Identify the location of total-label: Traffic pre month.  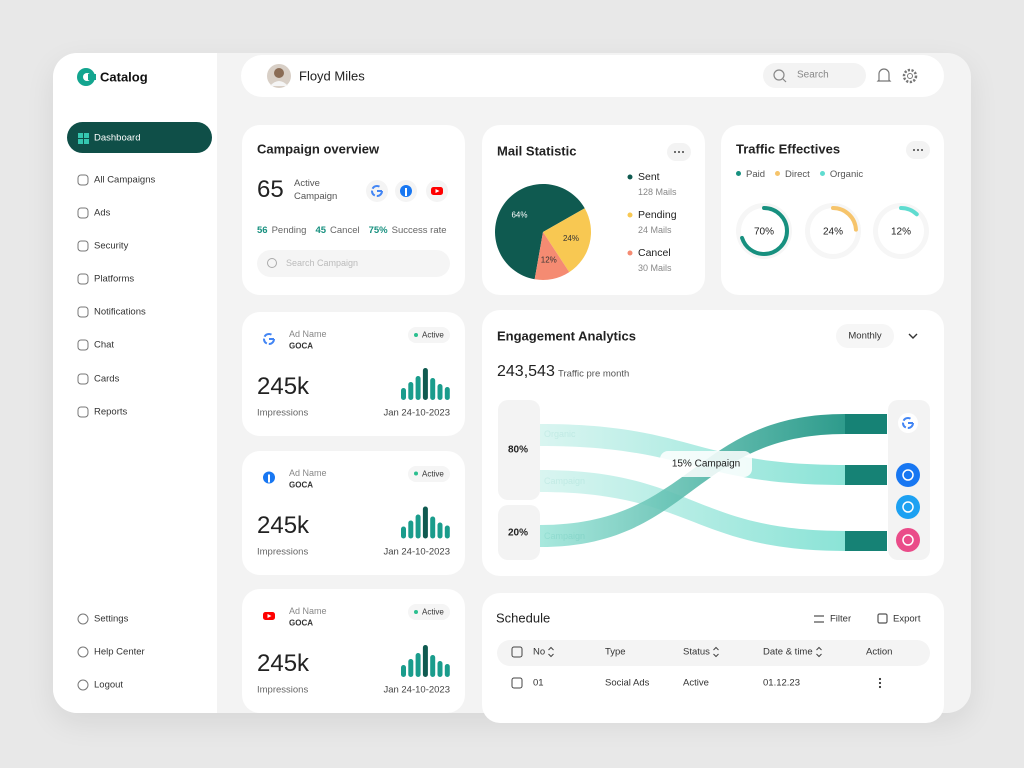
(594, 374).